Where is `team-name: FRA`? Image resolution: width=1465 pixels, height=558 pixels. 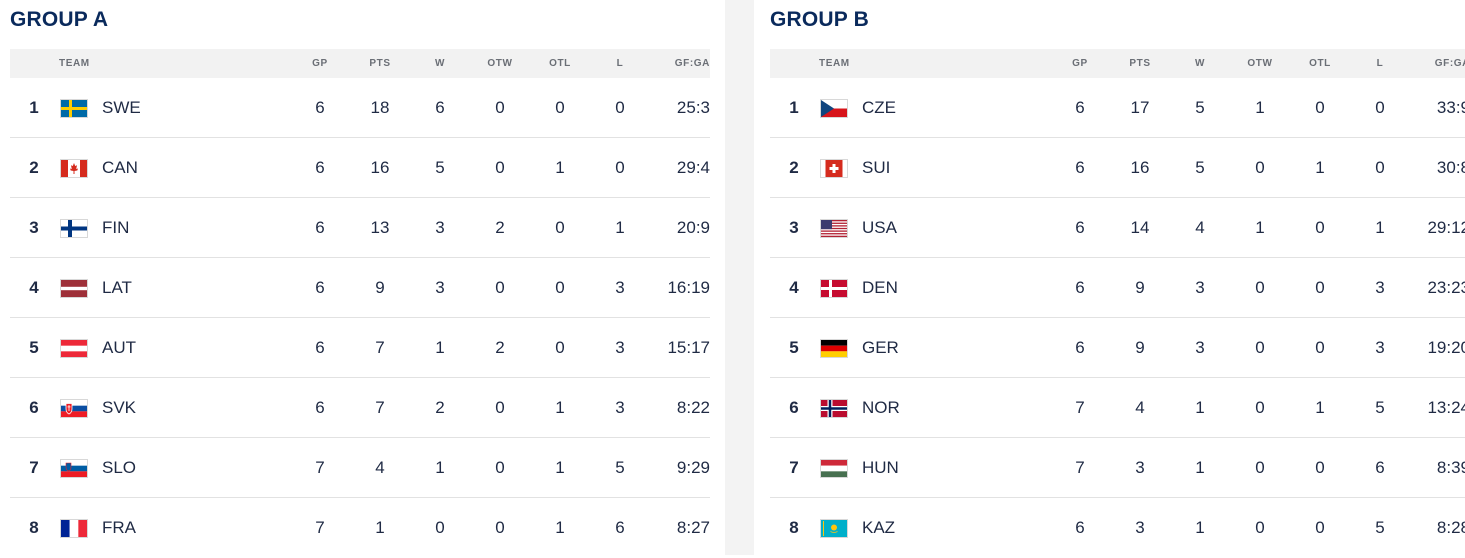 team-name: FRA is located at coordinates (119, 527).